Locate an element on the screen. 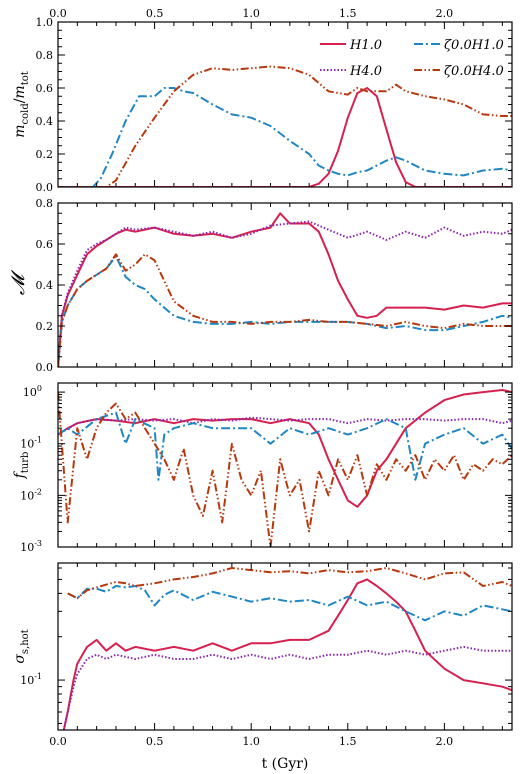 This screenshot has height=774, width=520. y-axis-label-part: tot is located at coordinates (25, 78).